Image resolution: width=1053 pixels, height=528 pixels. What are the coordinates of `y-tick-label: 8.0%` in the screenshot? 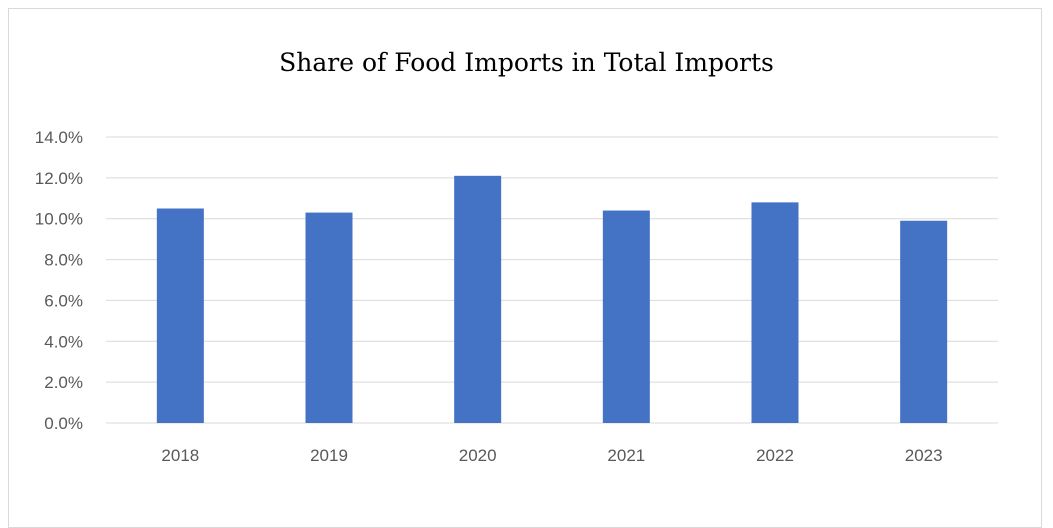 It's located at (63, 260).